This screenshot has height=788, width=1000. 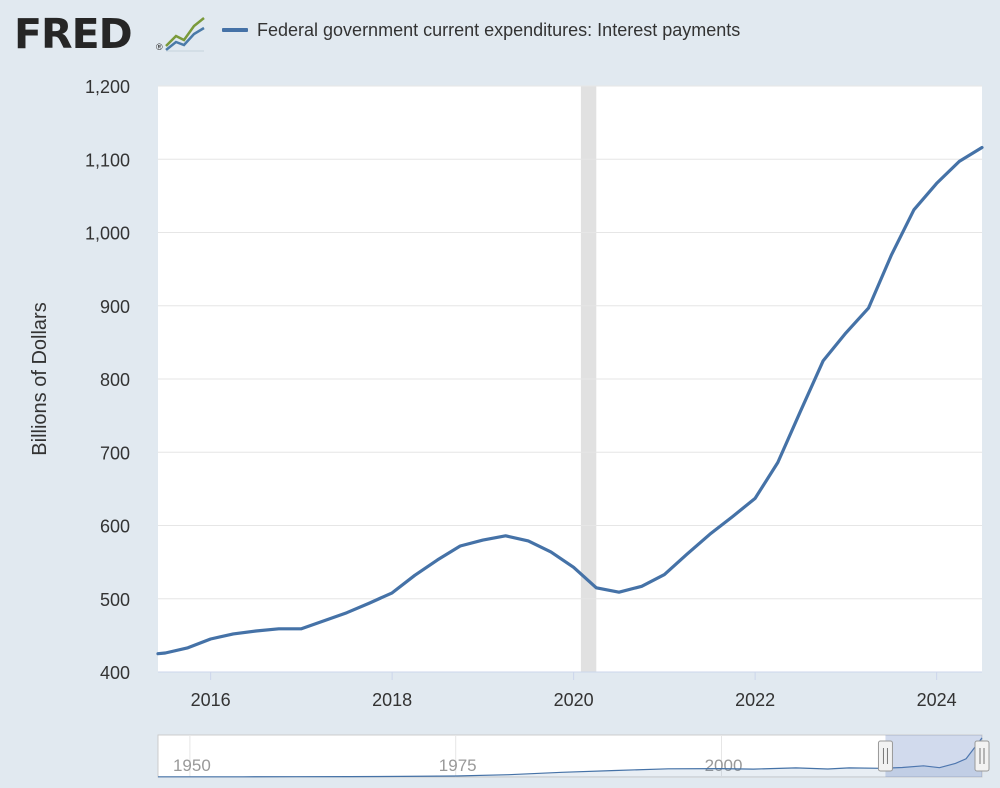 I want to click on fred-logo-text: FRED, so click(x=73, y=34).